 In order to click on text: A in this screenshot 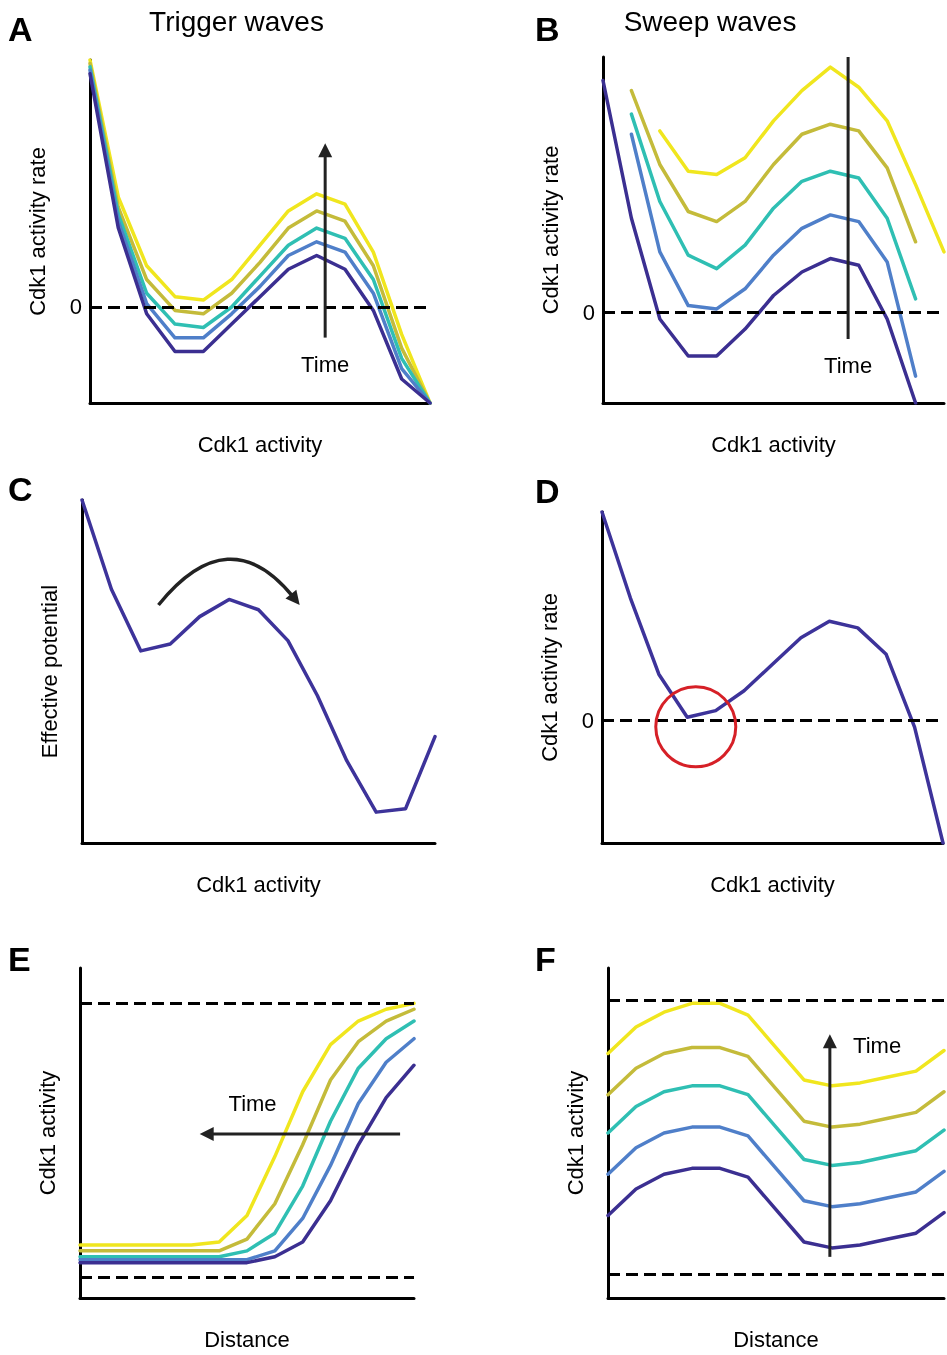, I will do `click(20, 29)`.